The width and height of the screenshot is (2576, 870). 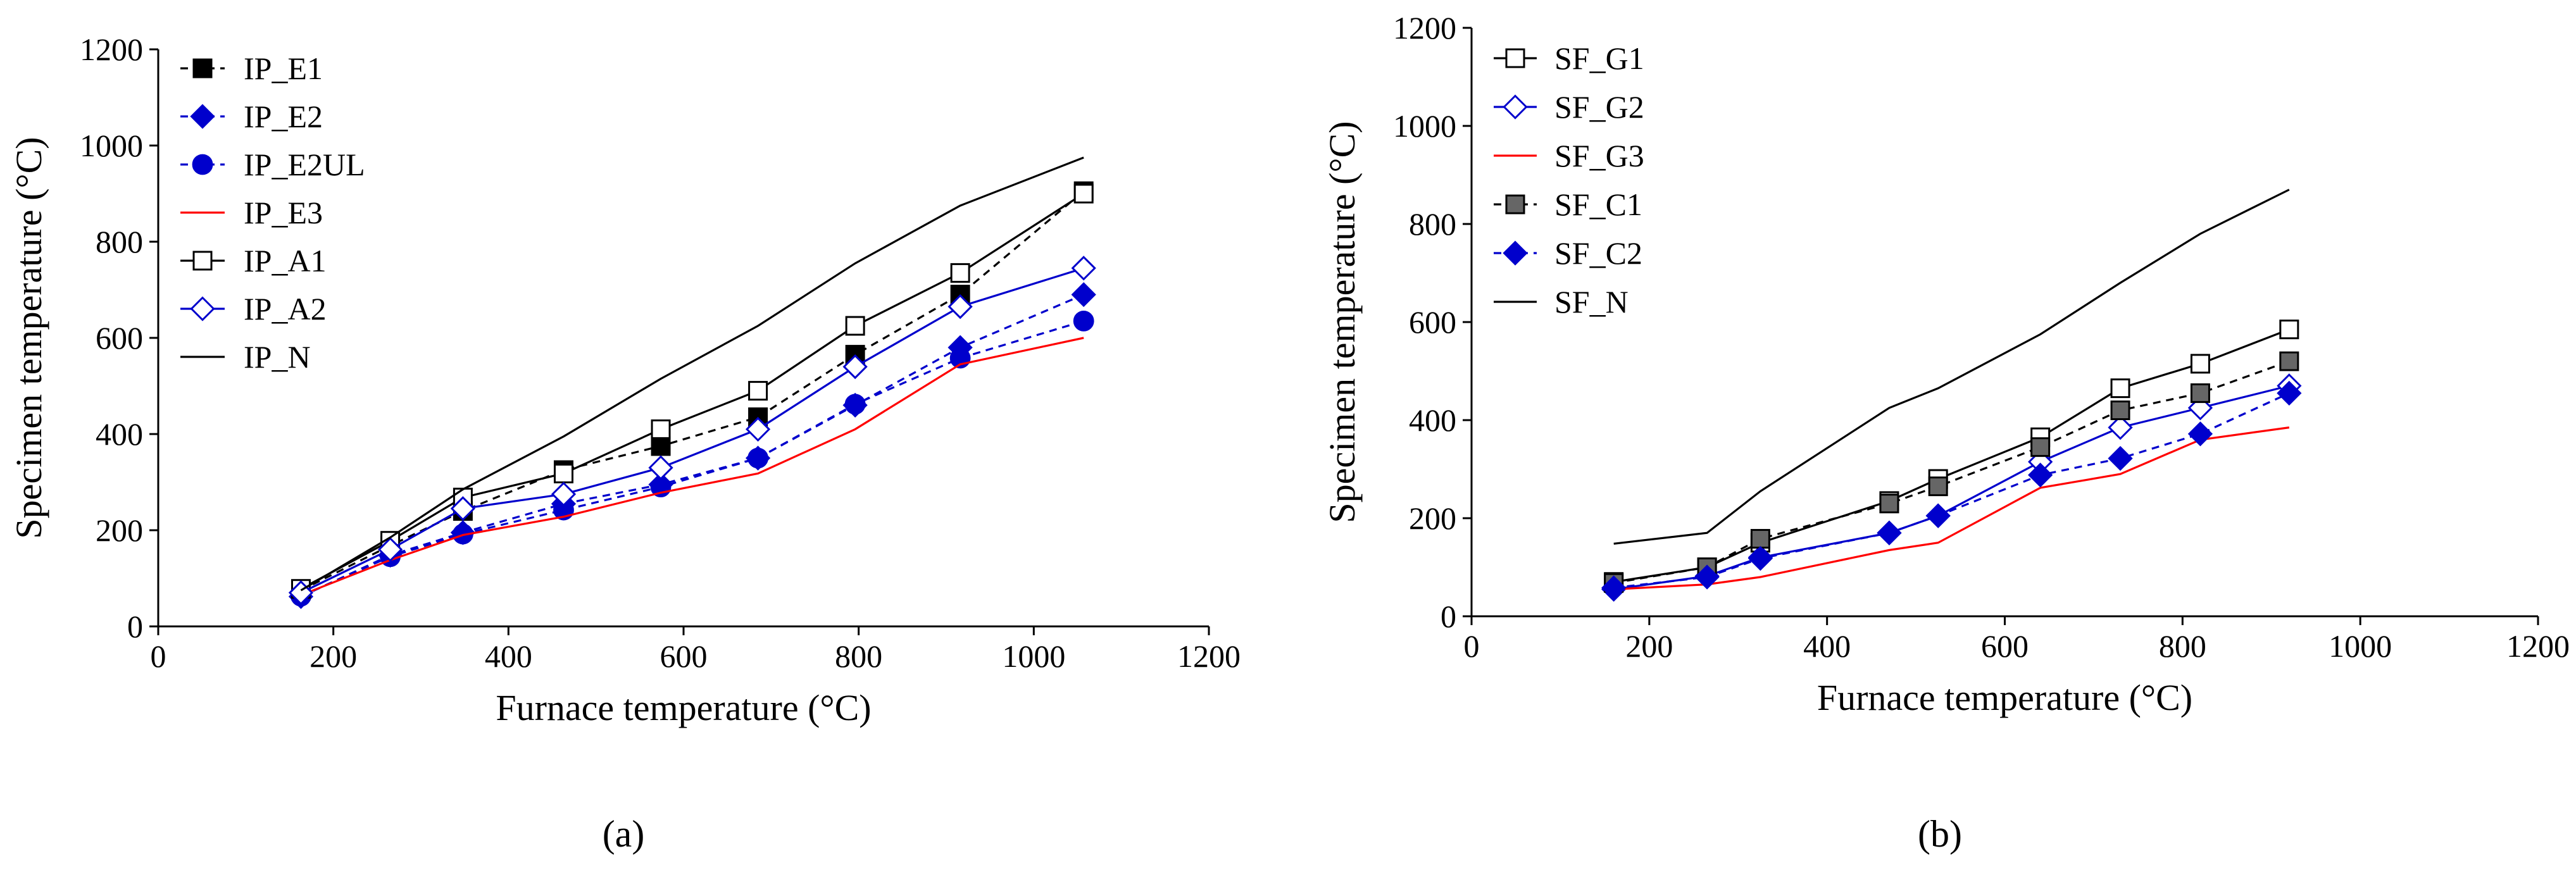 I want to click on series-ip-a1, so click(x=692, y=391).